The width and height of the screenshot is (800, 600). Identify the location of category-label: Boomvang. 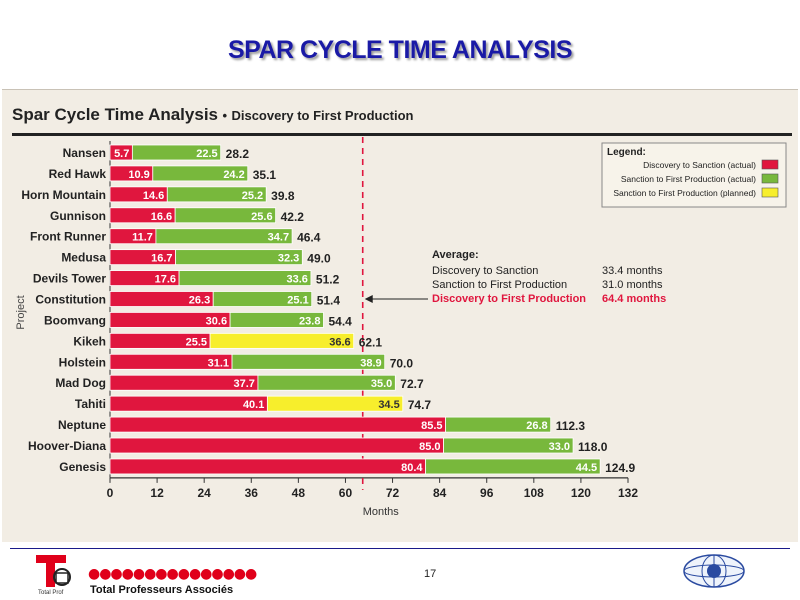
(75, 320).